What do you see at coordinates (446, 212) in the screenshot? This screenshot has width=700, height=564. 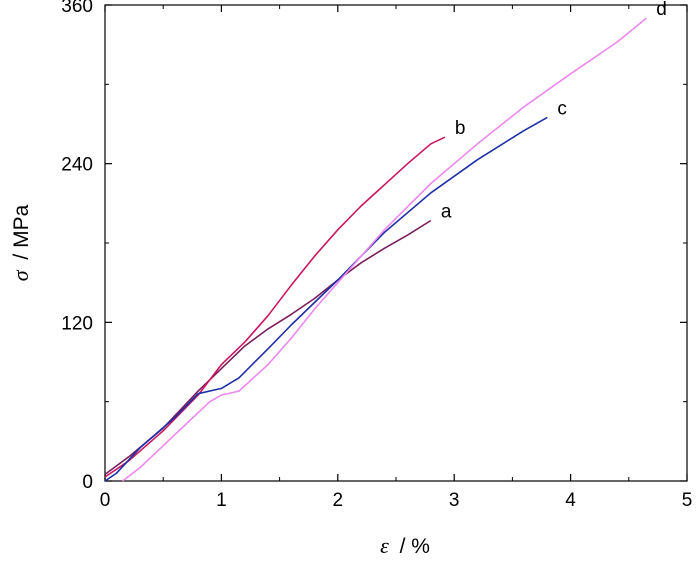 I see `series-label-a: a` at bounding box center [446, 212].